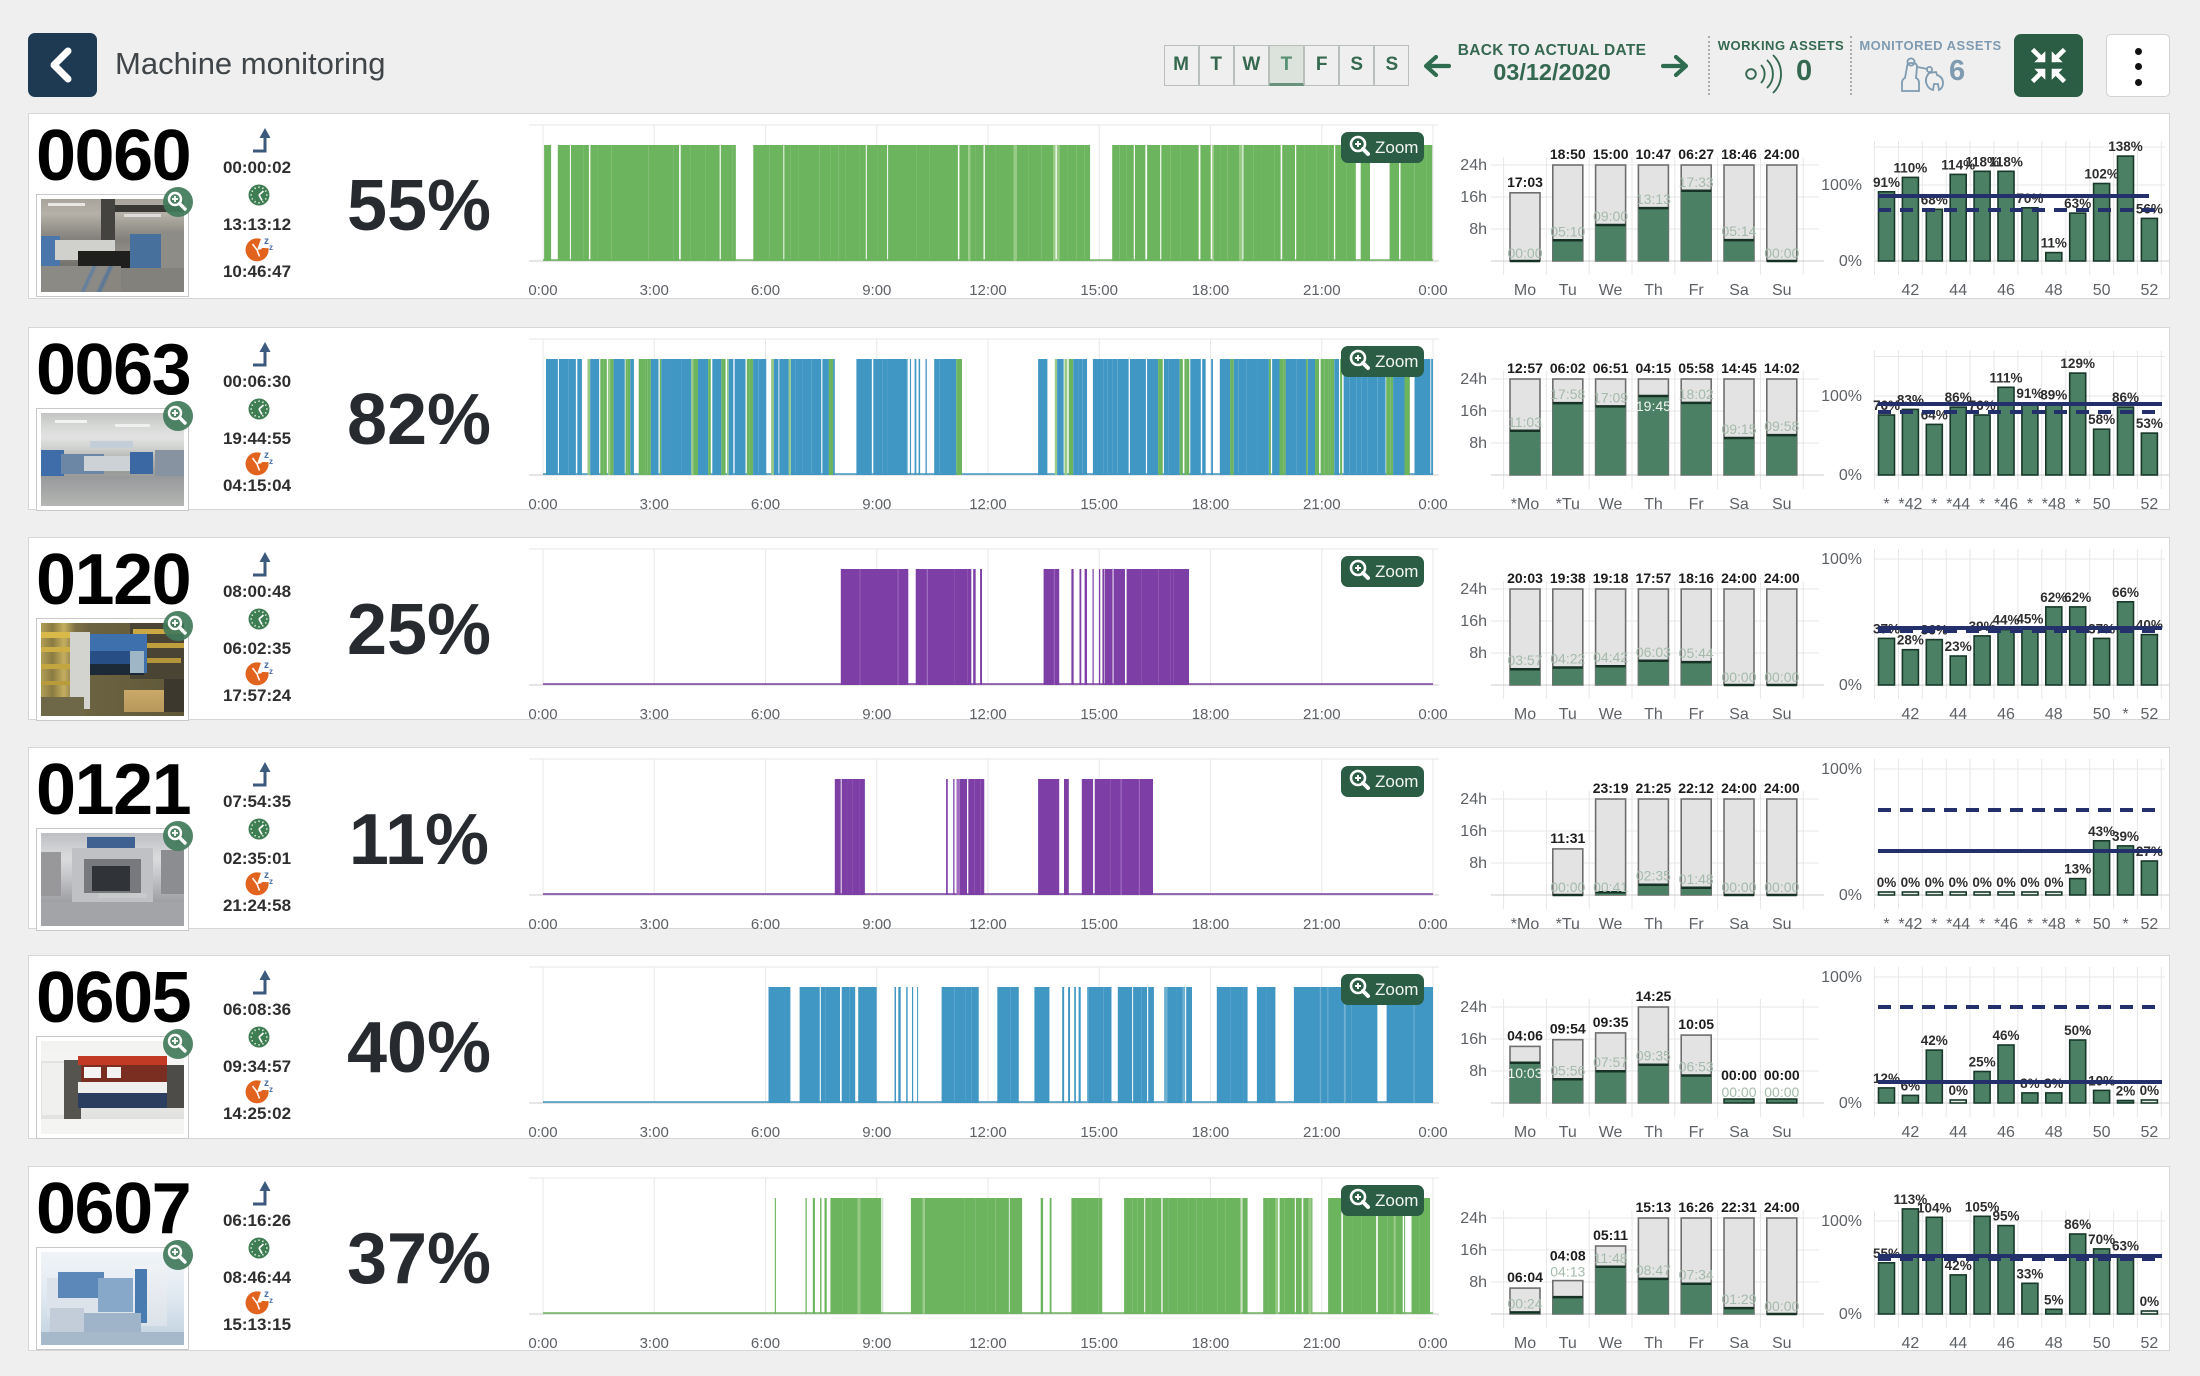 This screenshot has height=1376, width=2200. What do you see at coordinates (1697, 1343) in the screenshot?
I see `svg-text: Fr` at bounding box center [1697, 1343].